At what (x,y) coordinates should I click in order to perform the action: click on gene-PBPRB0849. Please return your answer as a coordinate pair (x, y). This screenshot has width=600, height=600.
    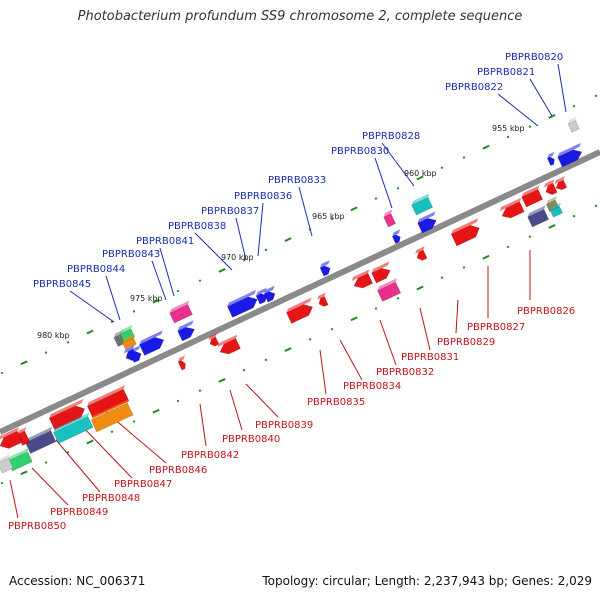
    Looking at the image, I should click on (41, 440).